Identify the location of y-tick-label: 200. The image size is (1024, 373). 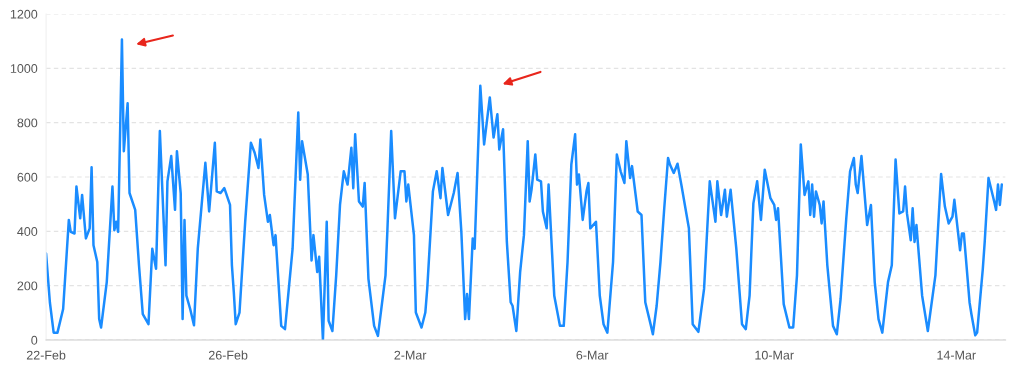
(27, 286).